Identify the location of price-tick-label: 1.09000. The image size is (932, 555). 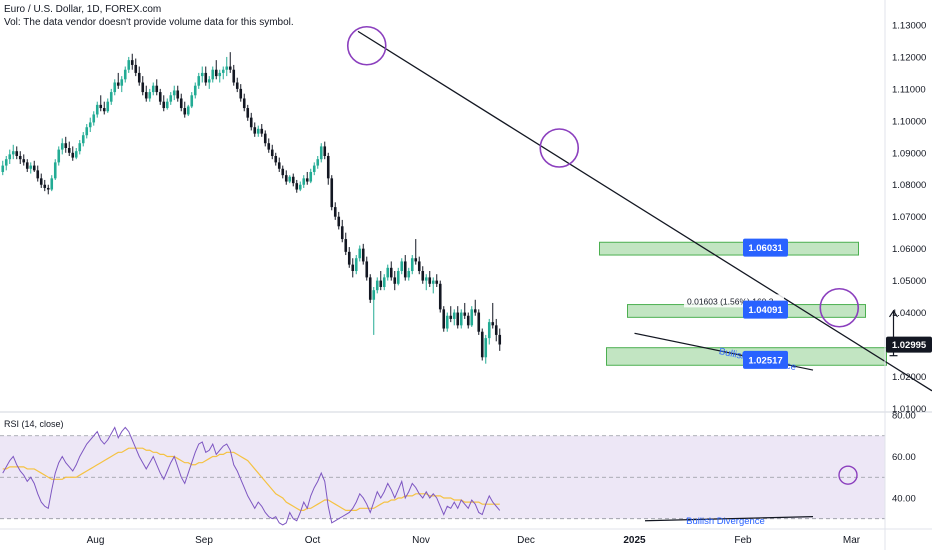
(909, 153).